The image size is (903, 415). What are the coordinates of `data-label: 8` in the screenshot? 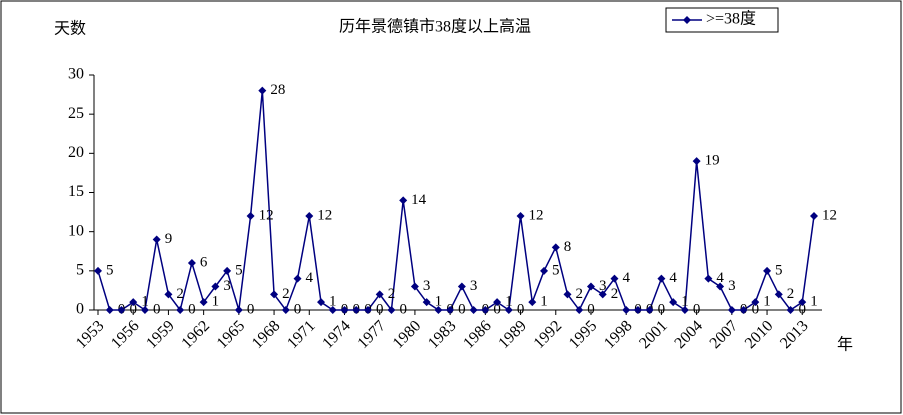 It's located at (568, 247).